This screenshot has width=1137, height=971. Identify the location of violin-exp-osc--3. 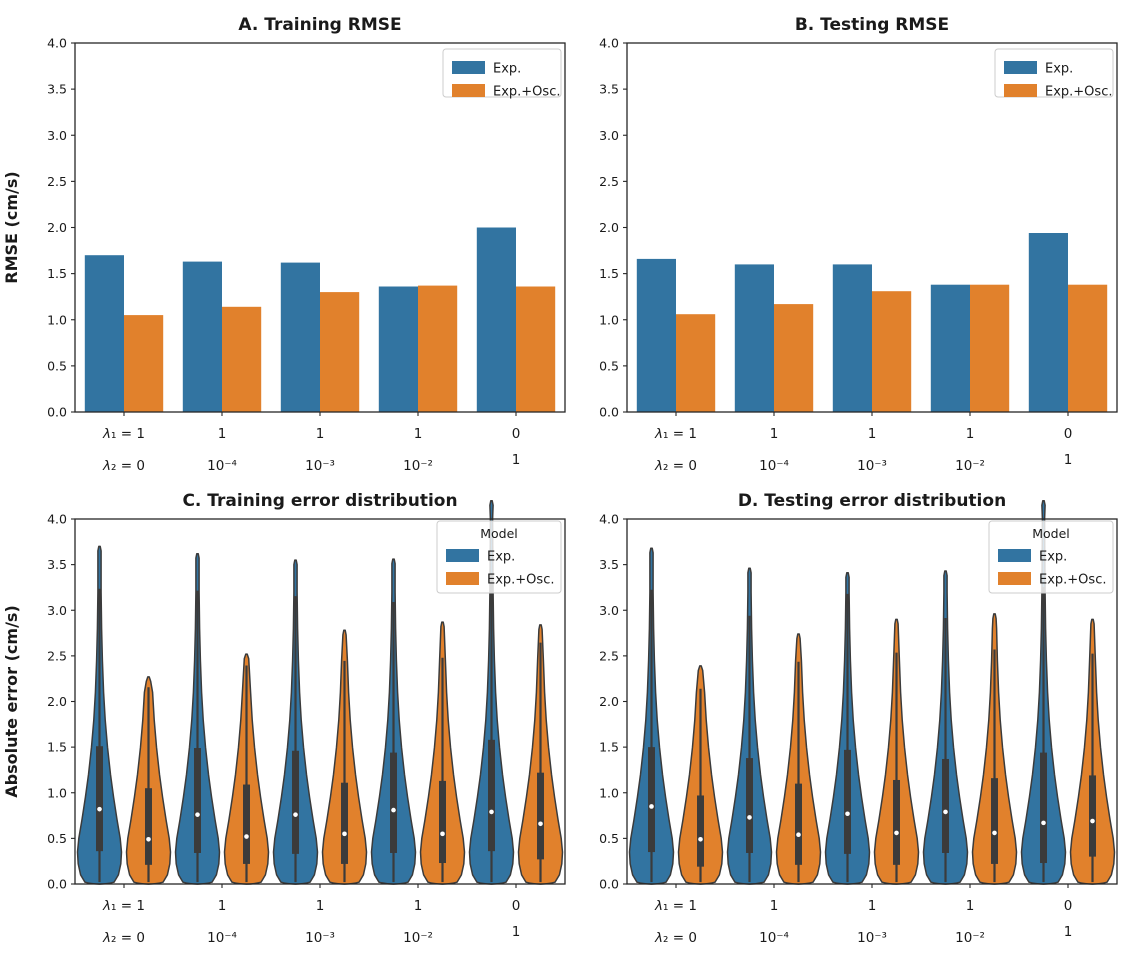
(442, 753).